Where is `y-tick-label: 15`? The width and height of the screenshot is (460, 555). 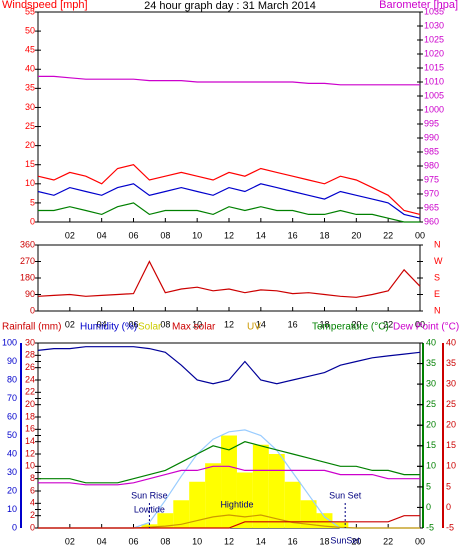
y-tick-label: 15 is located at coordinates (30, 164).